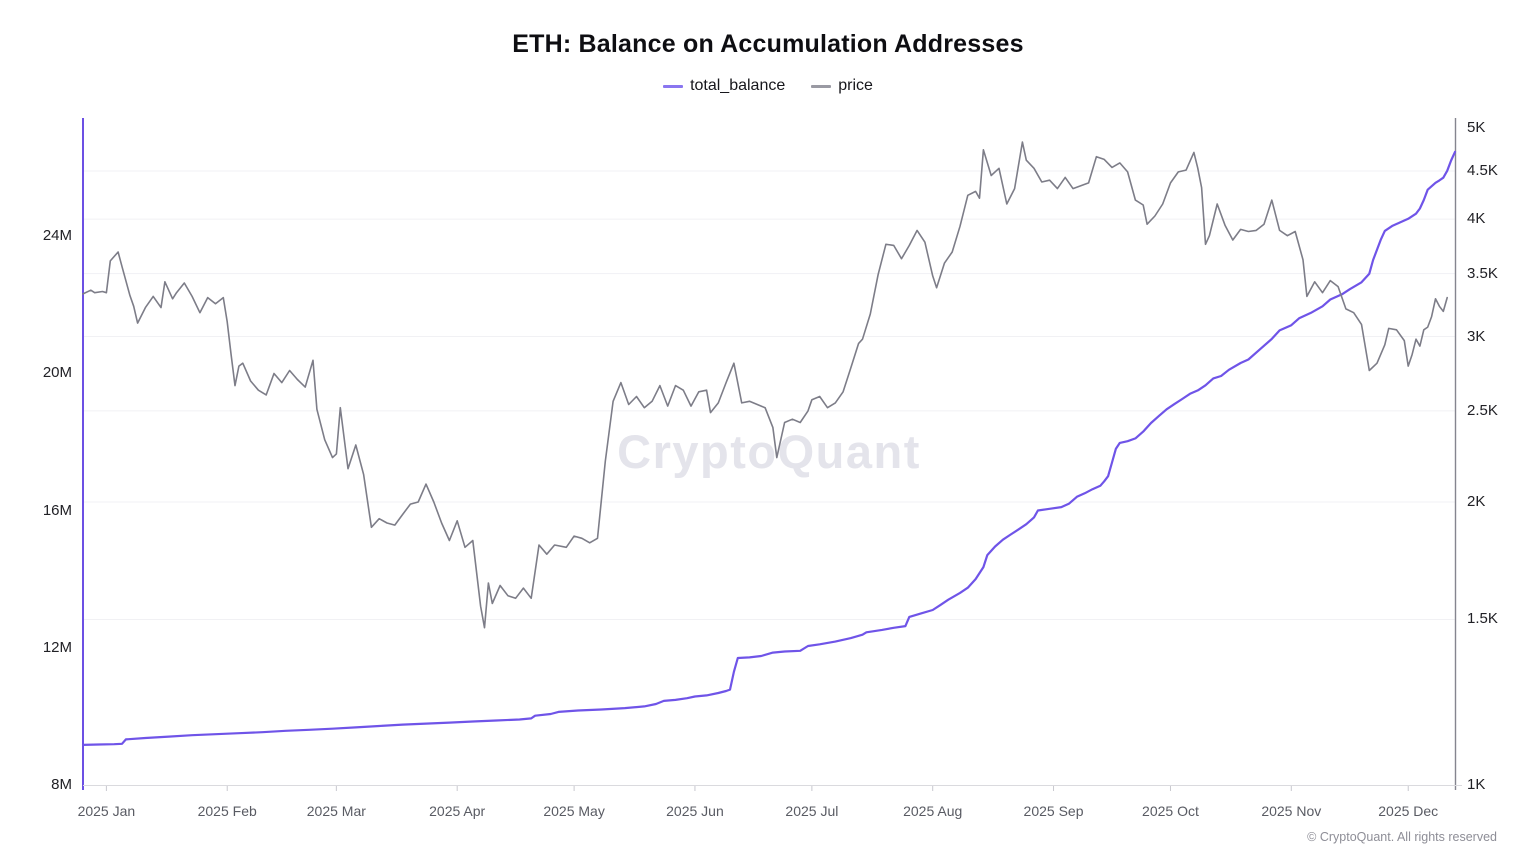 This screenshot has width=1536, height=864. Describe the element at coordinates (1170, 811) in the screenshot. I see `x-tick-2025-Oct: 2025 Oct` at that location.